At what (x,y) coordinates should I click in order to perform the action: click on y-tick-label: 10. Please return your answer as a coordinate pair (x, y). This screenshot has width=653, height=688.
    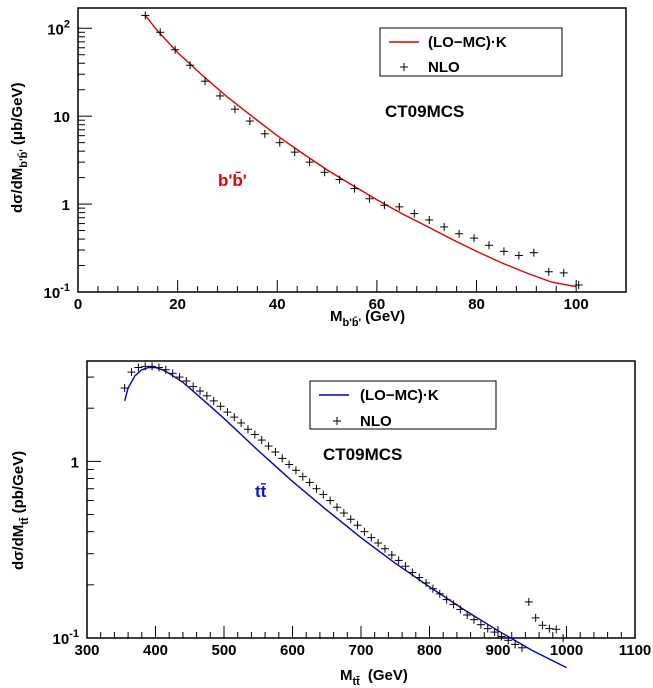
    Looking at the image, I should click on (61, 117).